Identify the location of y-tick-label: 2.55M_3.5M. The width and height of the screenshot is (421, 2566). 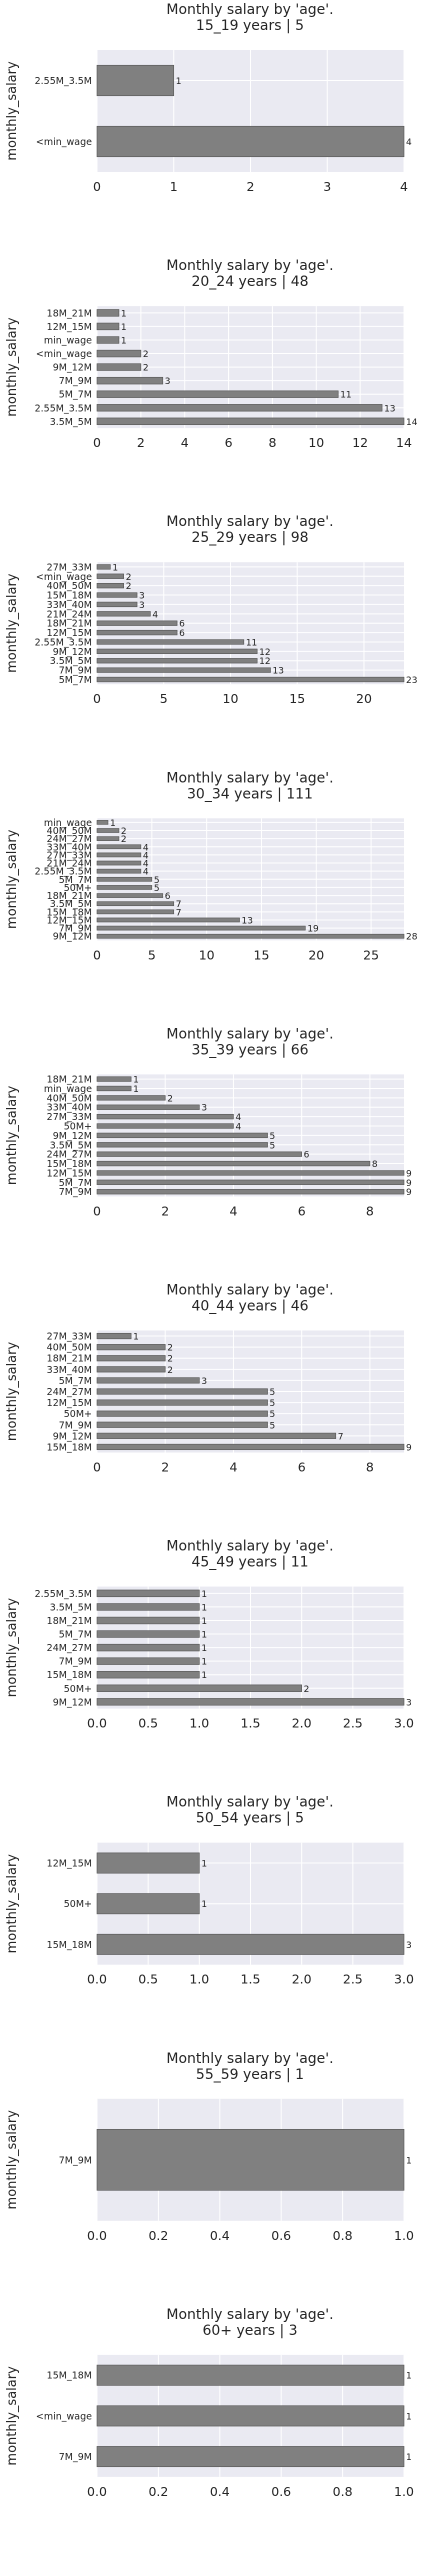
(63, 872).